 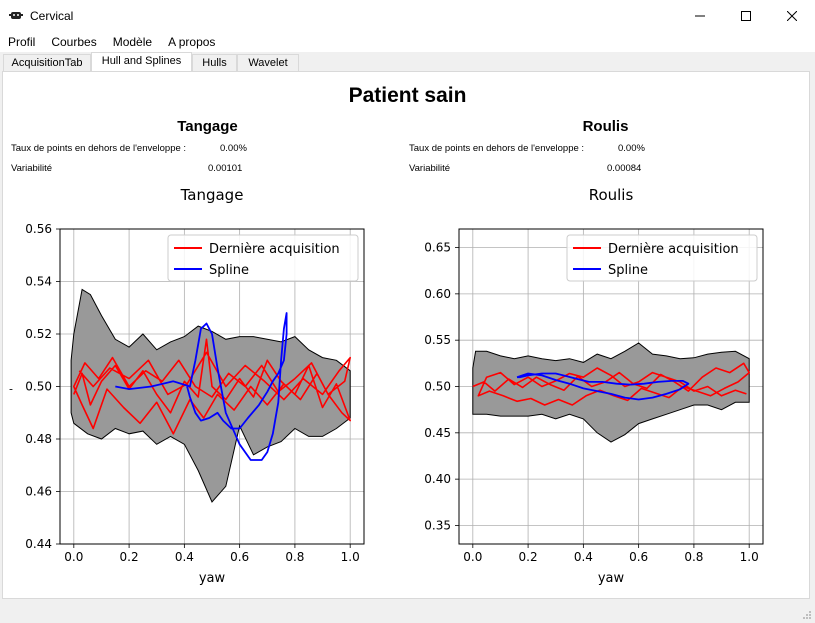 I want to click on title-bar: Cervical, so click(x=407, y=15).